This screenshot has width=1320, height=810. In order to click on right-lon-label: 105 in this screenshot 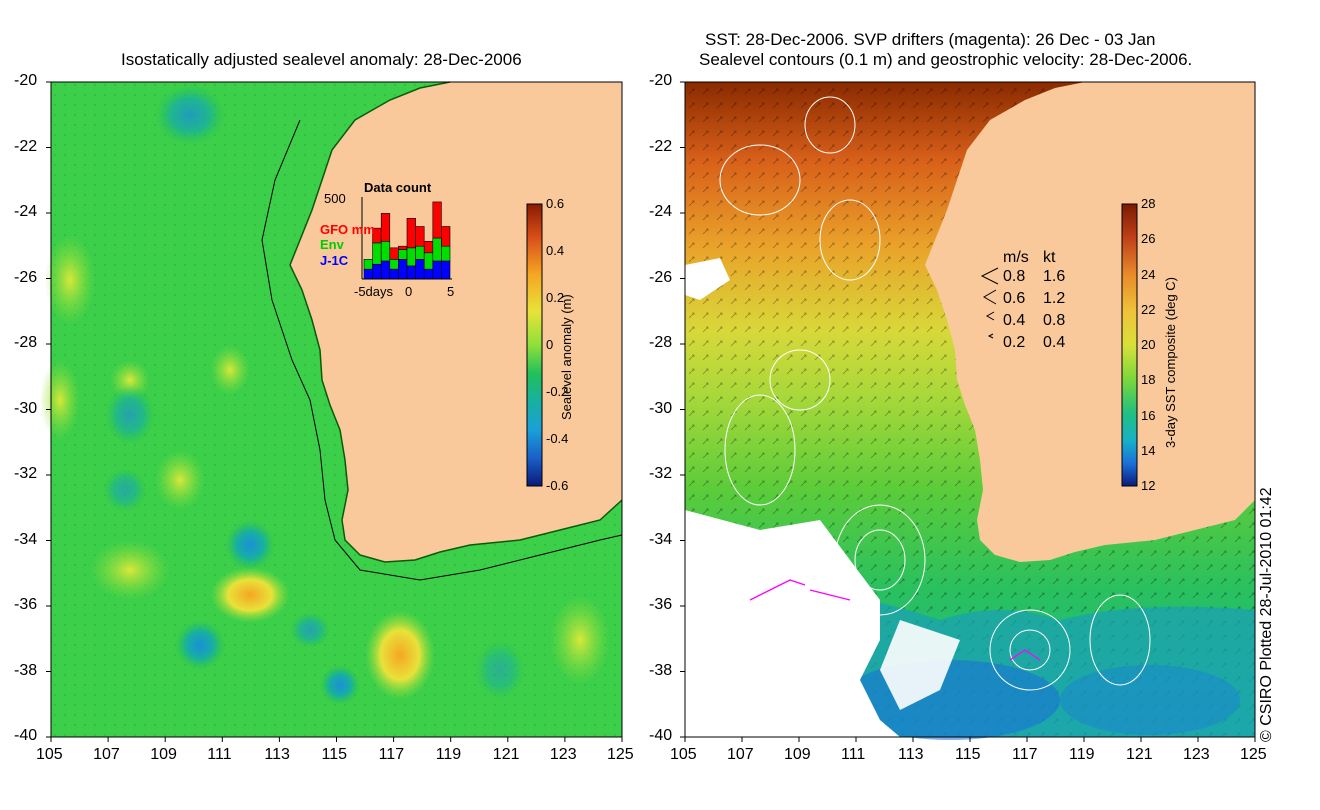, I will do `click(683, 754)`.